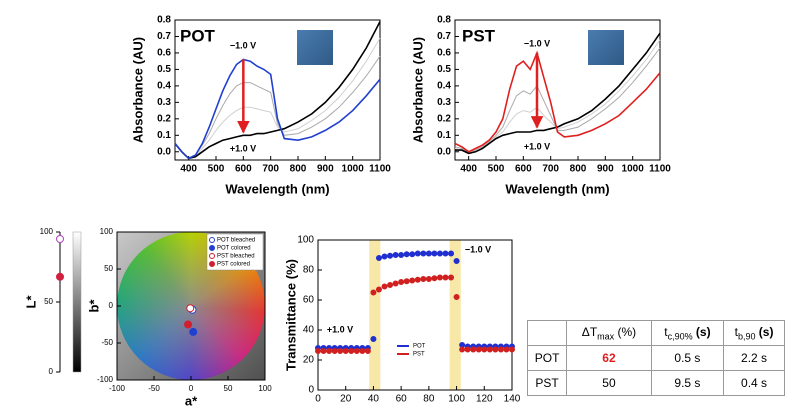 This screenshot has height=413, width=792. I want to click on header-symbol: ΔT, so click(589, 331).